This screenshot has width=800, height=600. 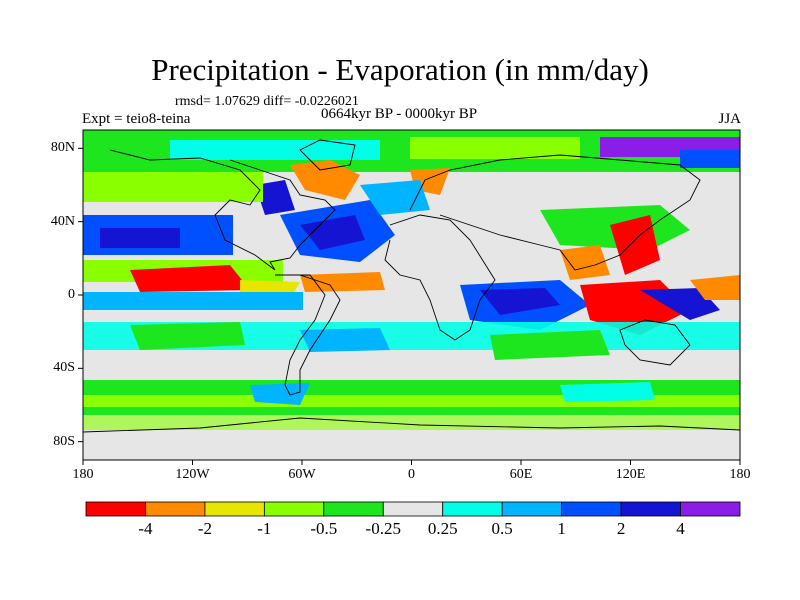 I want to click on colorbar-label: -1, so click(x=264, y=528).